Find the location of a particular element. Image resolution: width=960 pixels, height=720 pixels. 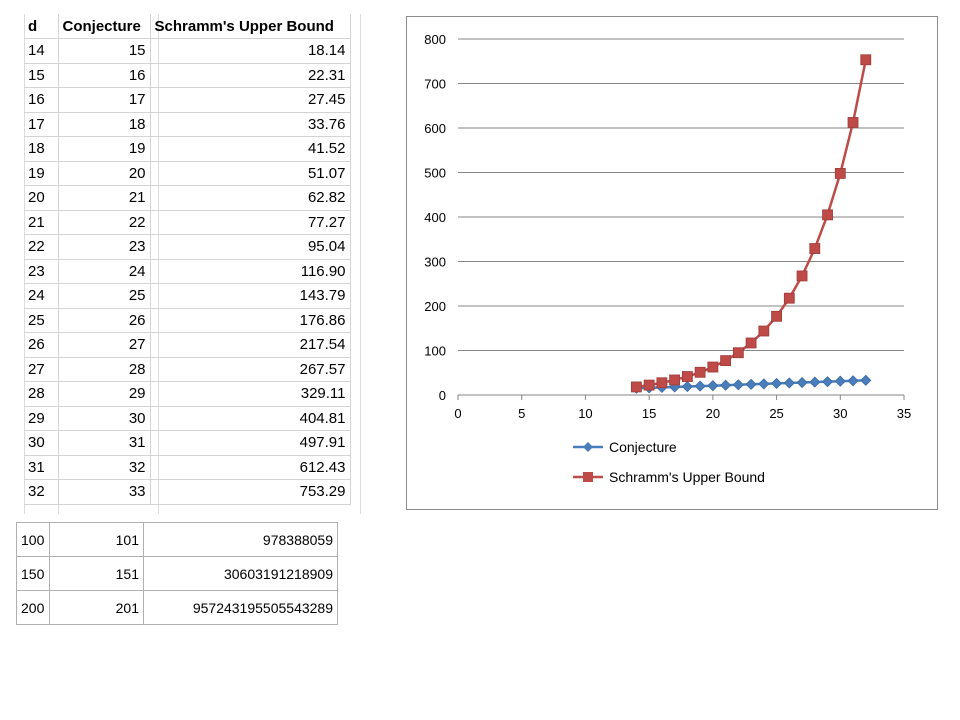

cell-conjecture: 201 is located at coordinates (96, 607).